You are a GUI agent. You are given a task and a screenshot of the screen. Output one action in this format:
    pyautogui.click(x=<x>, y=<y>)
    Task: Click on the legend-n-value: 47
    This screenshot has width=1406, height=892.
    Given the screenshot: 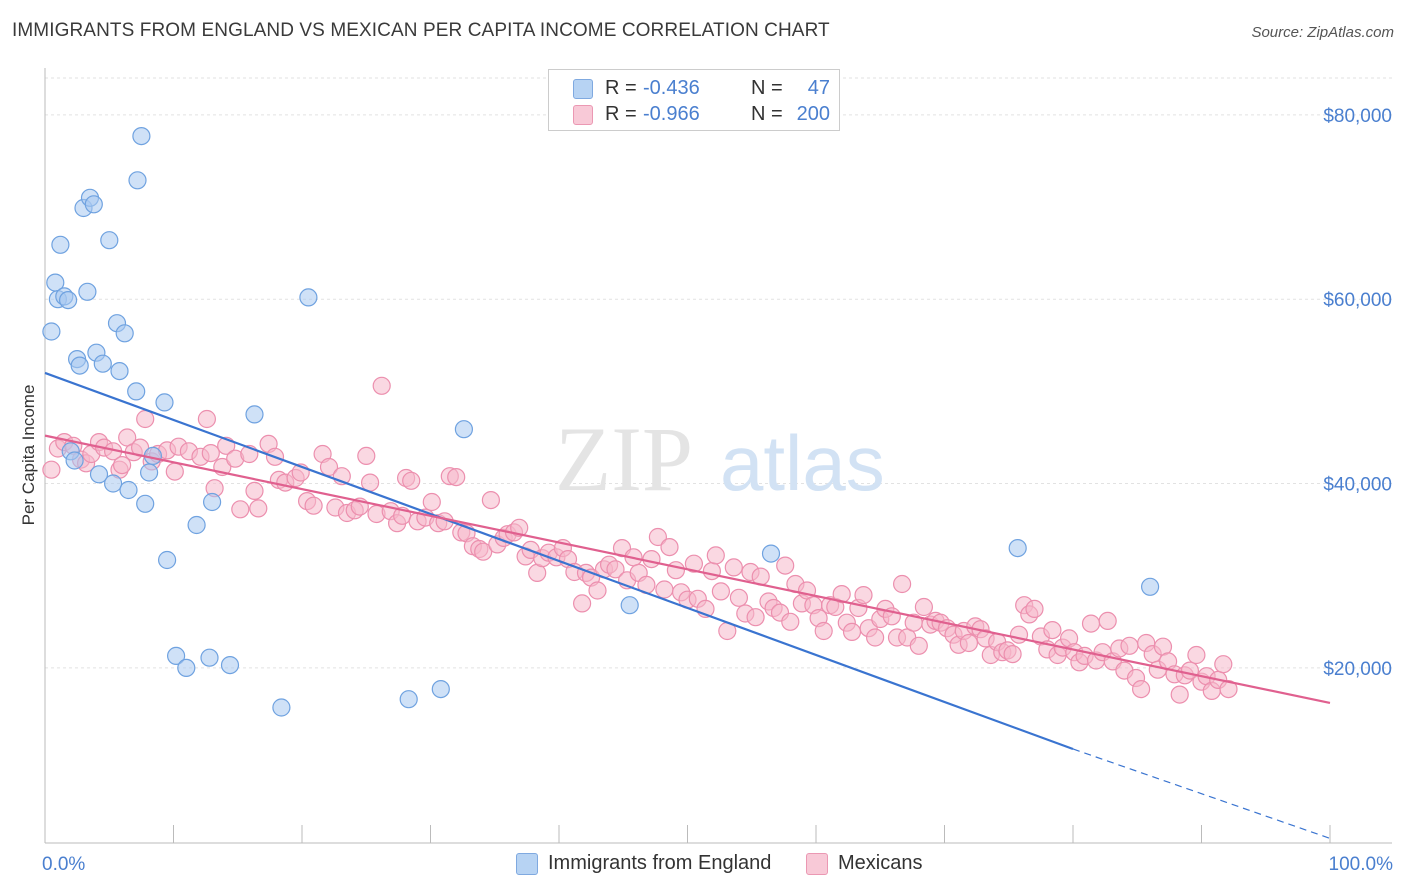 What is the action you would take?
    pyautogui.click(x=818, y=88)
    